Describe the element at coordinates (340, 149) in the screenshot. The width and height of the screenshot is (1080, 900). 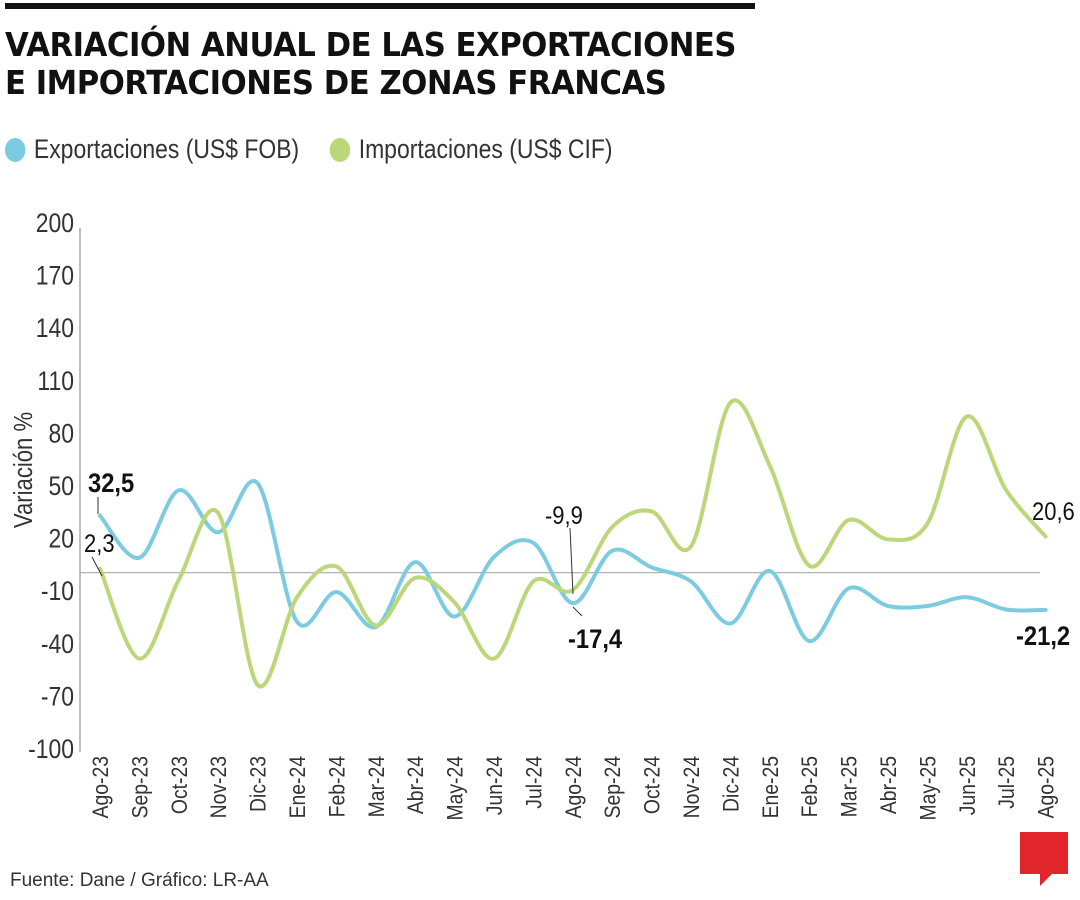
I see `legend-swatch-imports` at that location.